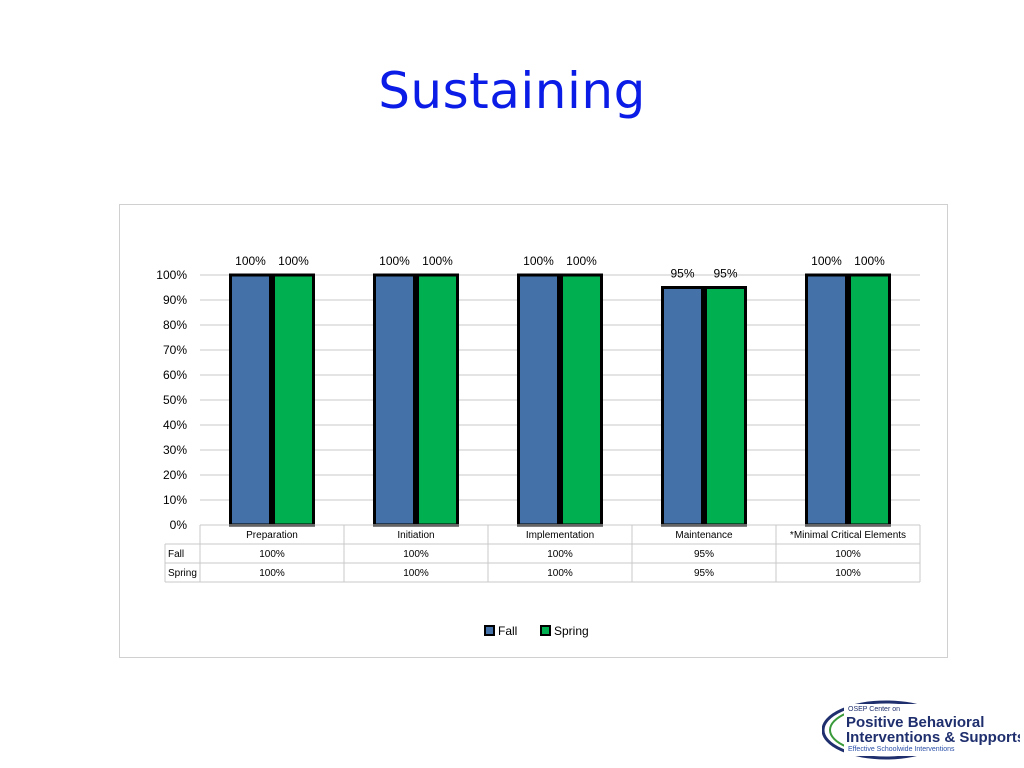 The height and width of the screenshot is (768, 1024). Describe the element at coordinates (571, 631) in the screenshot. I see `legend-label: Spring` at that location.